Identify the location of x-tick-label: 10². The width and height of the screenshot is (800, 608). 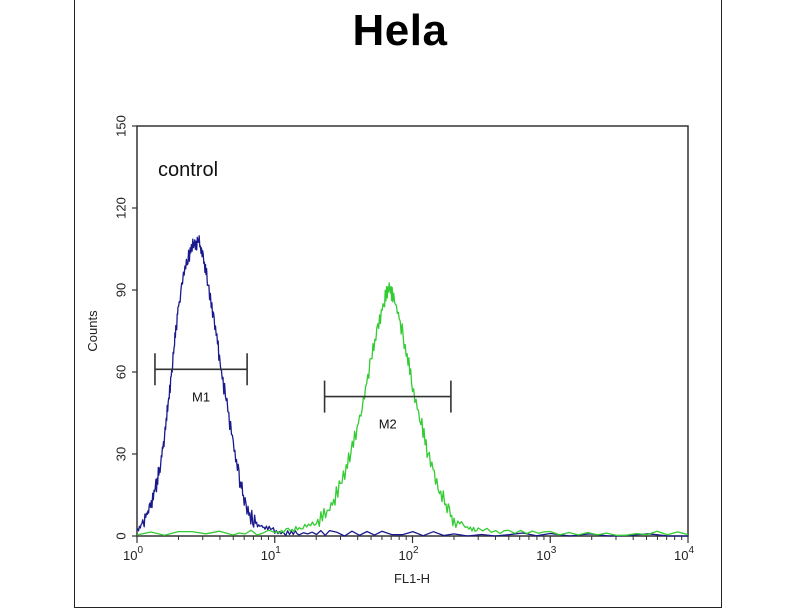
(408, 554).